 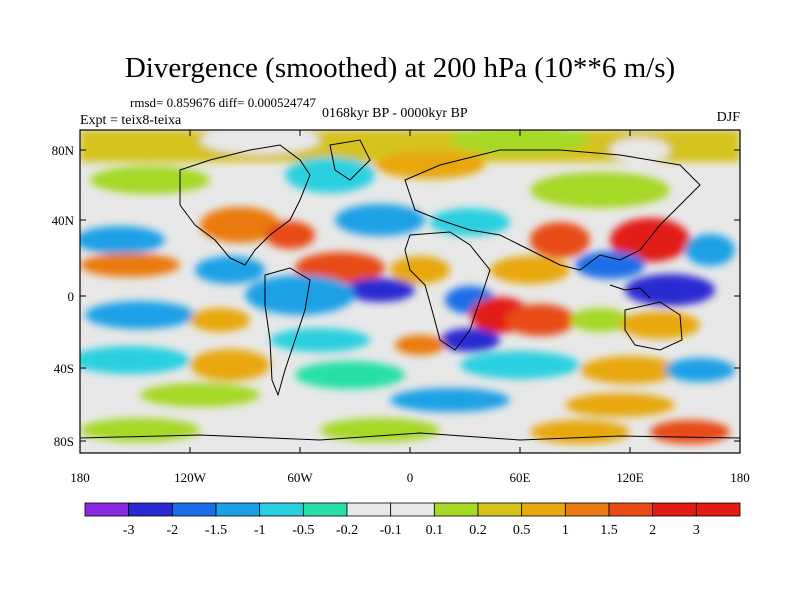 I want to click on colorbar-label: -0.2, so click(x=347, y=530).